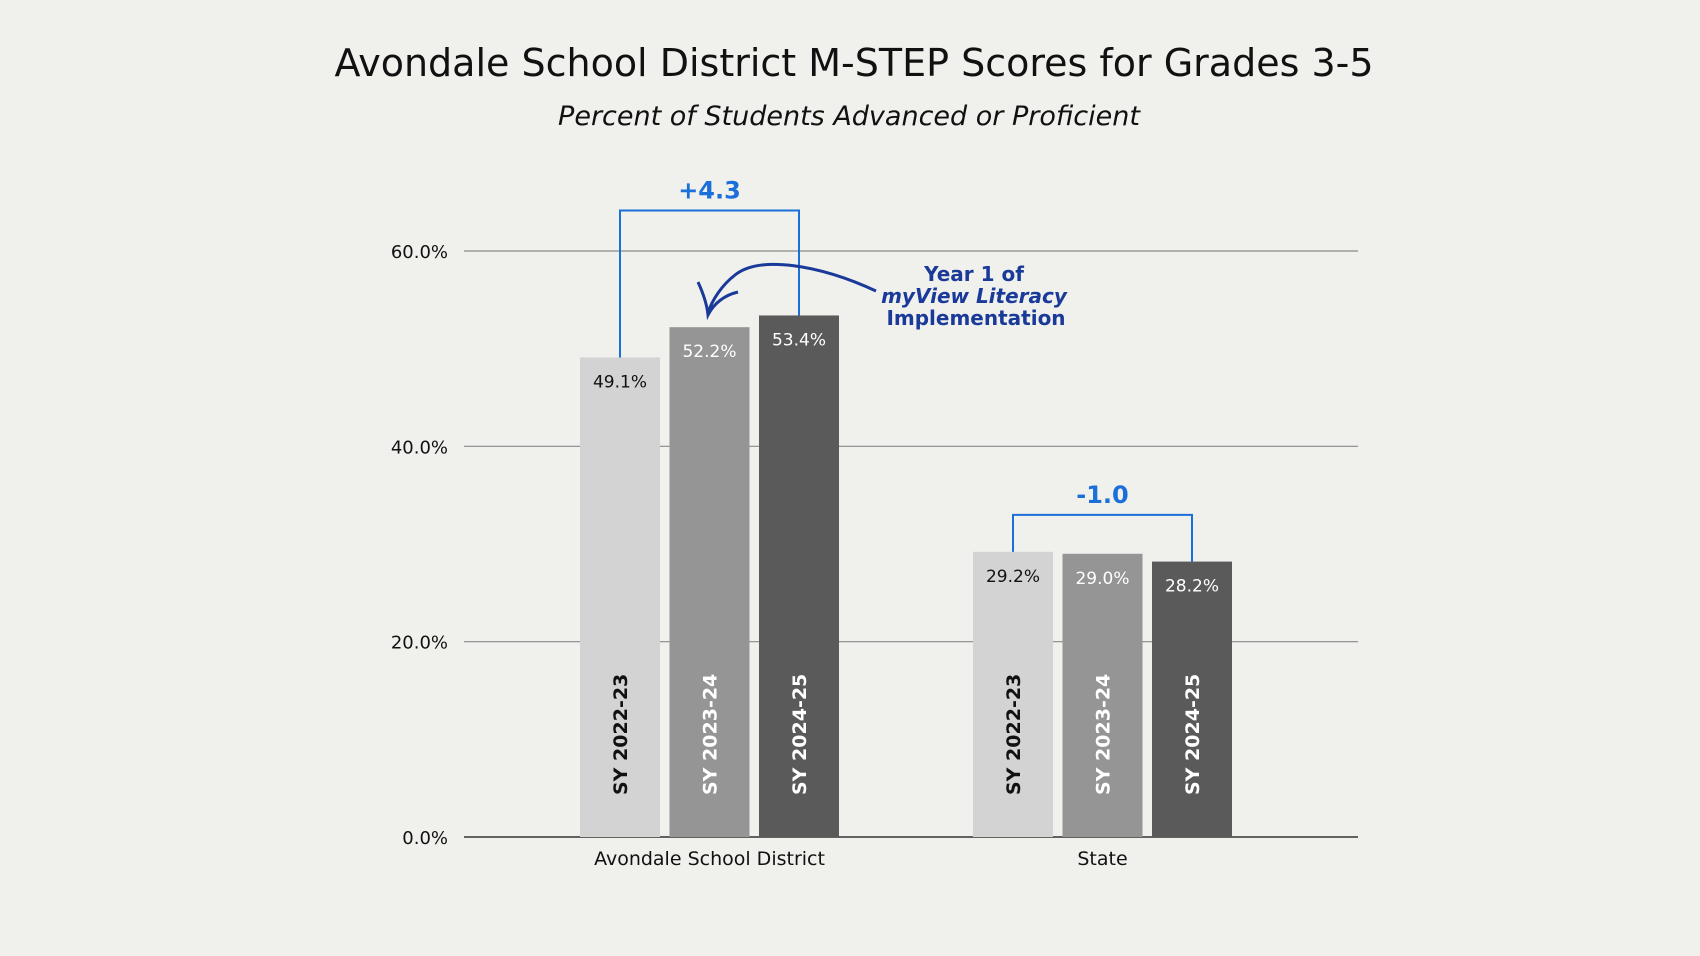  What do you see at coordinates (709, 190) in the screenshot?
I see `delta-label: +4.3` at bounding box center [709, 190].